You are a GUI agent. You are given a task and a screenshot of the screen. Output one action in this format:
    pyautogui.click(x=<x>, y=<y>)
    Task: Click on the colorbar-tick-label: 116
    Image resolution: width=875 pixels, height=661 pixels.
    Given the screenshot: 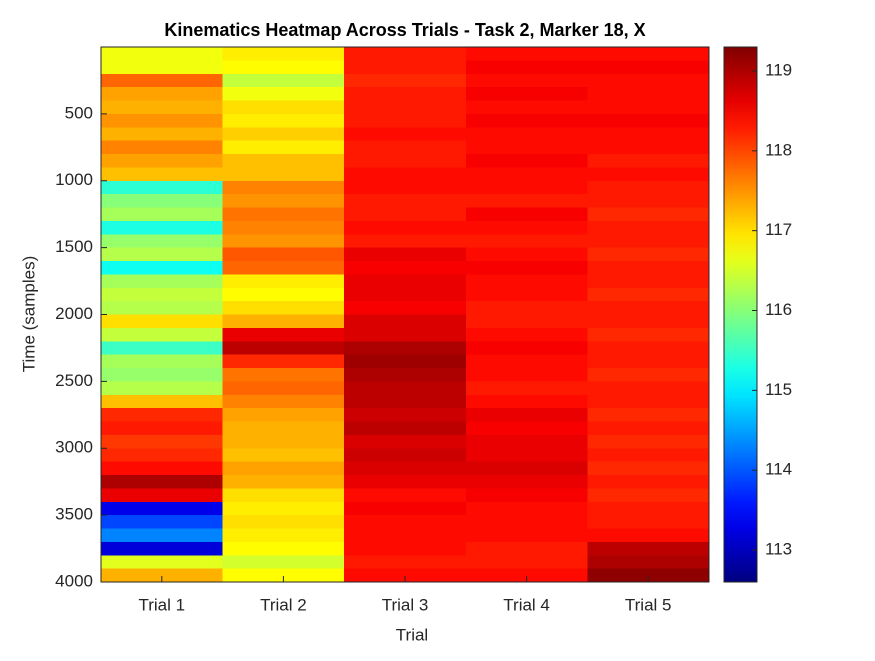 What is the action you would take?
    pyautogui.click(x=778, y=309)
    